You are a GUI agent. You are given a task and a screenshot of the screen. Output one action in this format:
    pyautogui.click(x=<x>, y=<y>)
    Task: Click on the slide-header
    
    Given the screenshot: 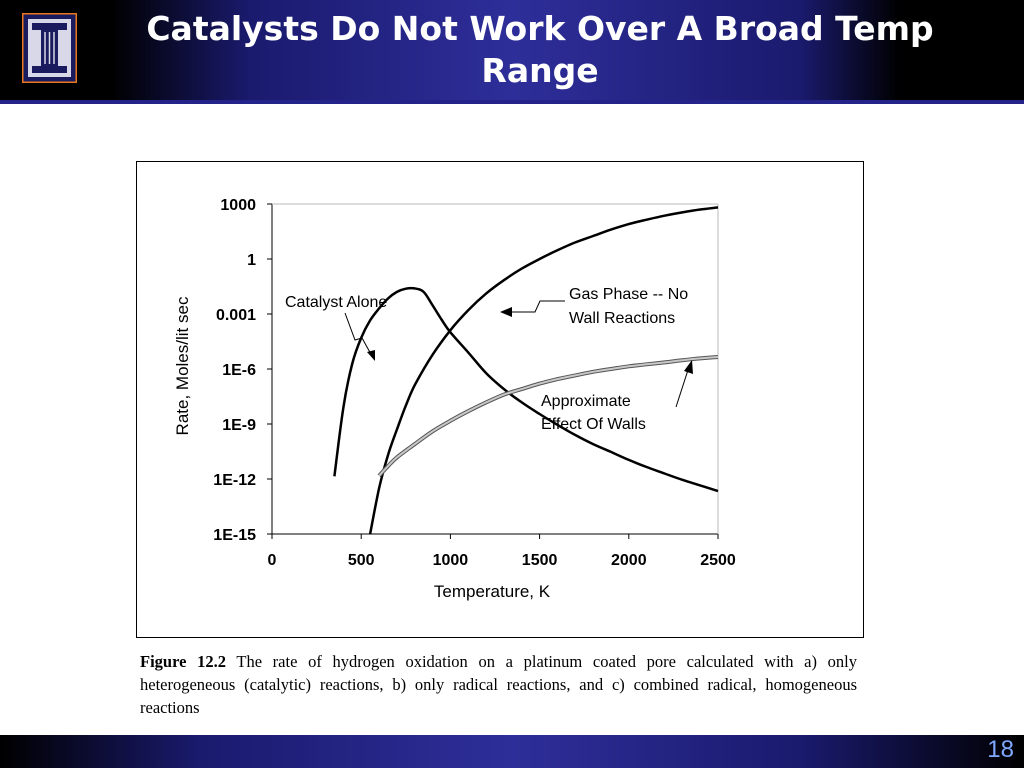 What is the action you would take?
    pyautogui.click(x=512, y=50)
    